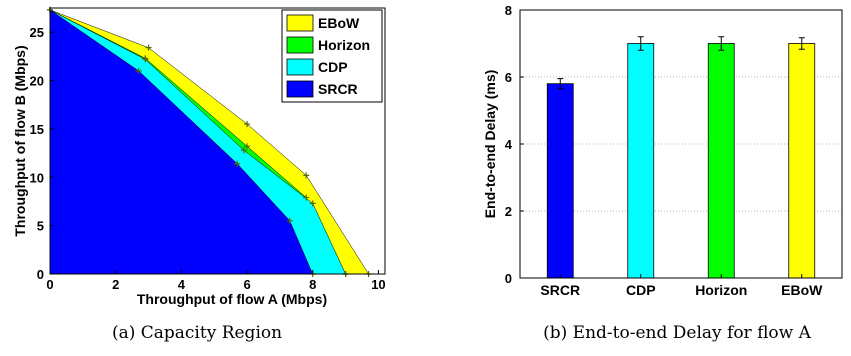 The image size is (851, 356). I want to click on error-bar-horizon, so click(721, 43).